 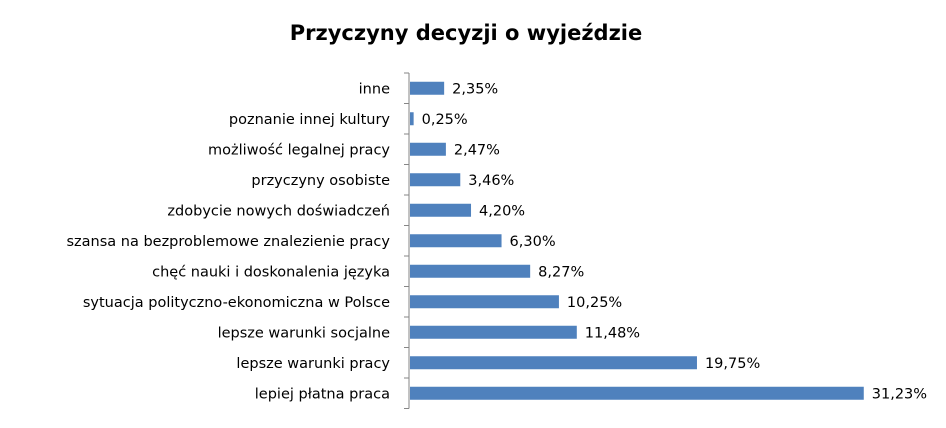 I want to click on data-label: 6,30%, so click(x=533, y=242).